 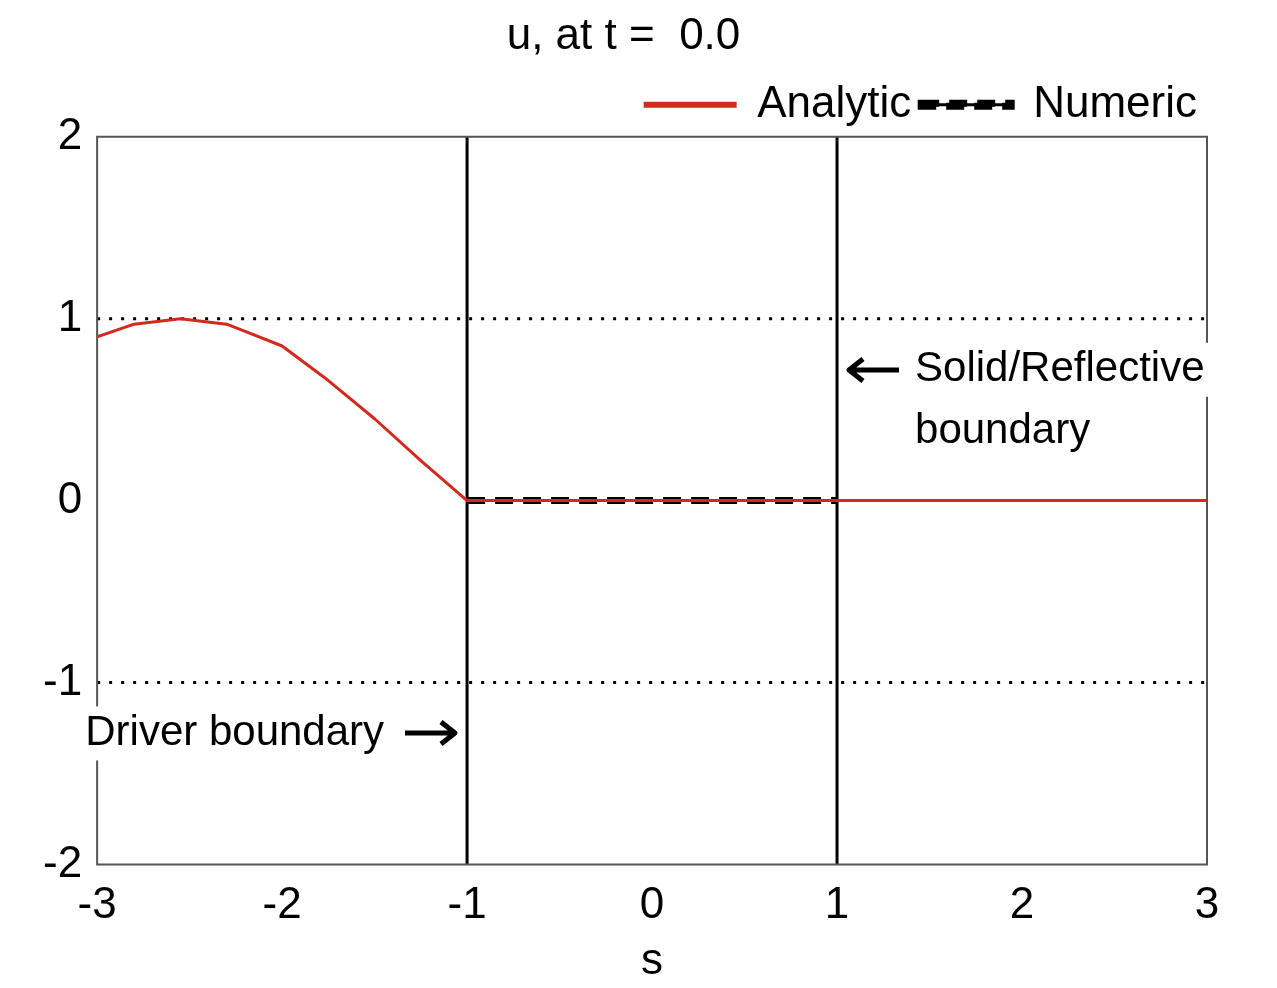 What do you see at coordinates (837, 902) in the screenshot?
I see `x-tick-label: 1` at bounding box center [837, 902].